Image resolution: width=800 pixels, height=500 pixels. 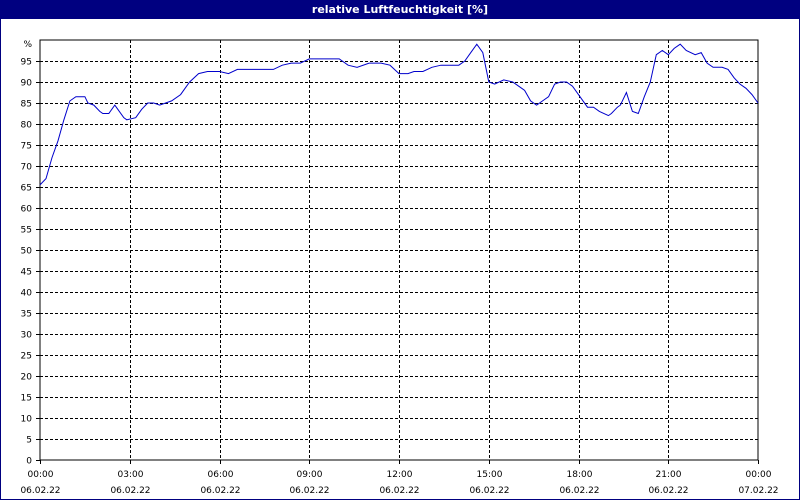 I want to click on x-tick-time-label: 15:00, so click(x=490, y=475).